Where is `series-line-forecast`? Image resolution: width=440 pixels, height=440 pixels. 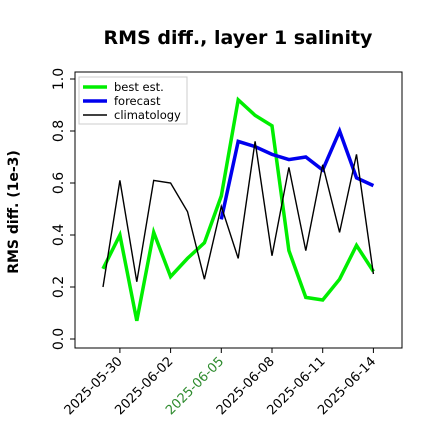 series-line-forecast is located at coordinates (297, 173).